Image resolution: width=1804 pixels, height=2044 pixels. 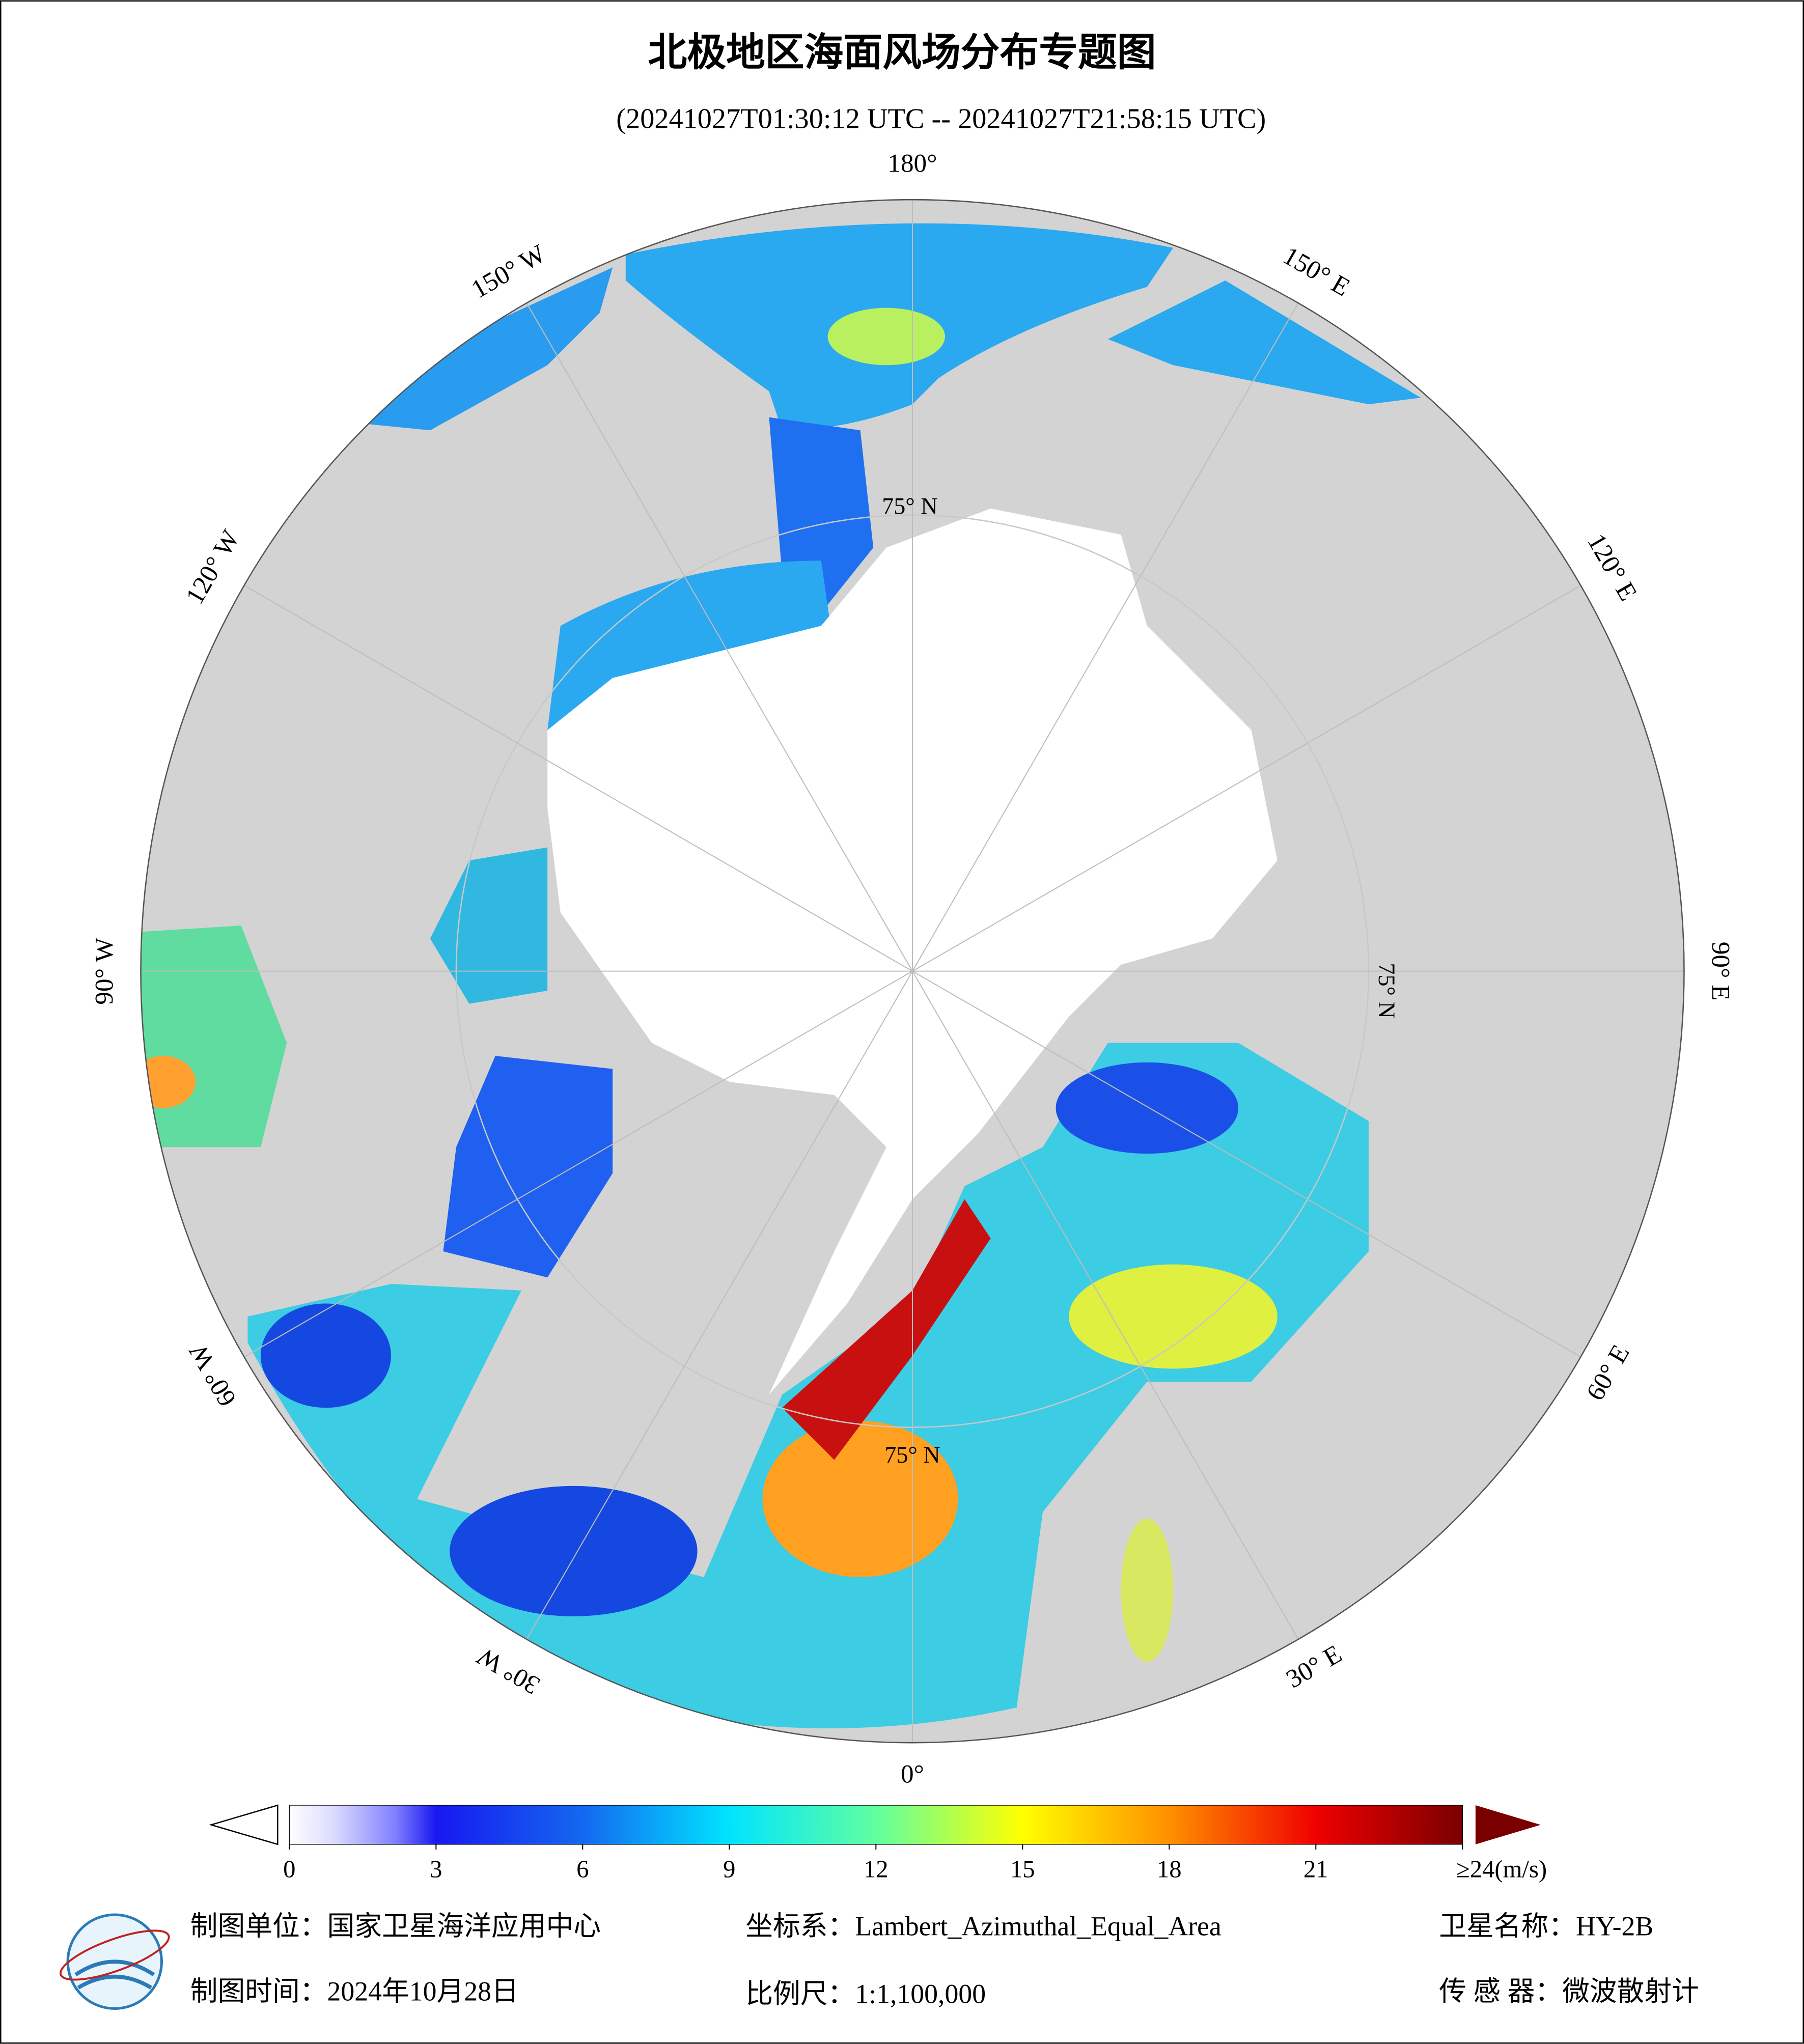 I want to click on footer-date: 制图时间：2024年10月28日, so click(x=354, y=1991).